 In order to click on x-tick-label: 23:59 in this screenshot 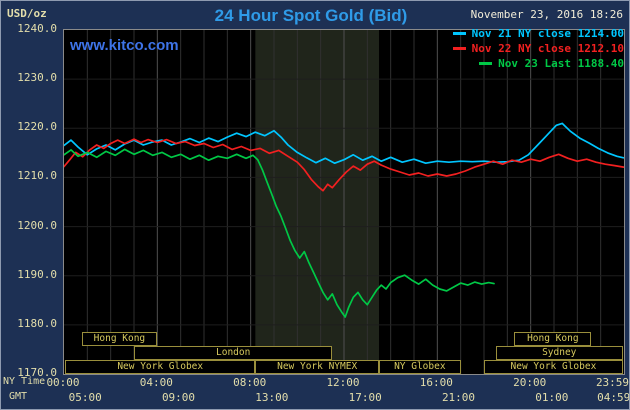, I will do `click(612, 382)`.